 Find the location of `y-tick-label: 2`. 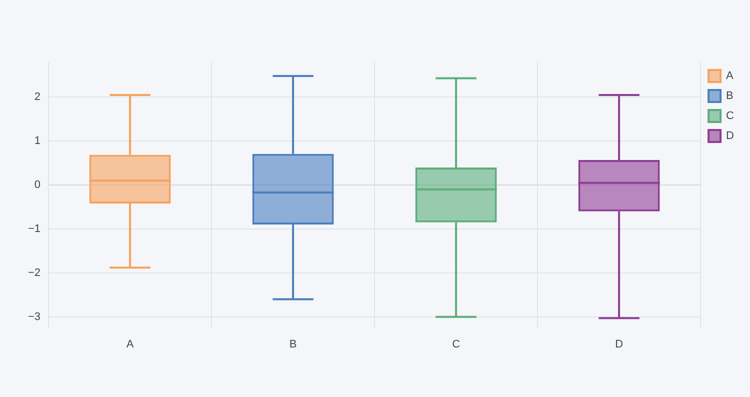

y-tick-label: 2 is located at coordinates (37, 97).